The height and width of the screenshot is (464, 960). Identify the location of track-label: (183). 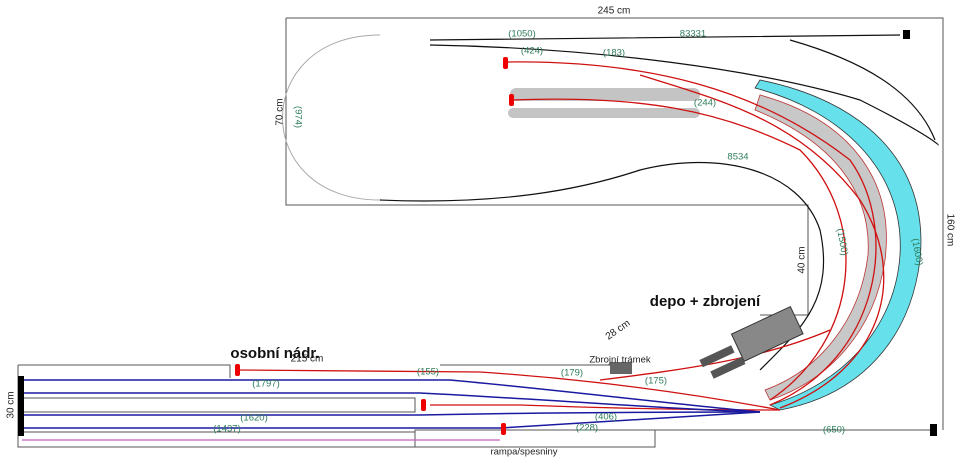
(614, 53).